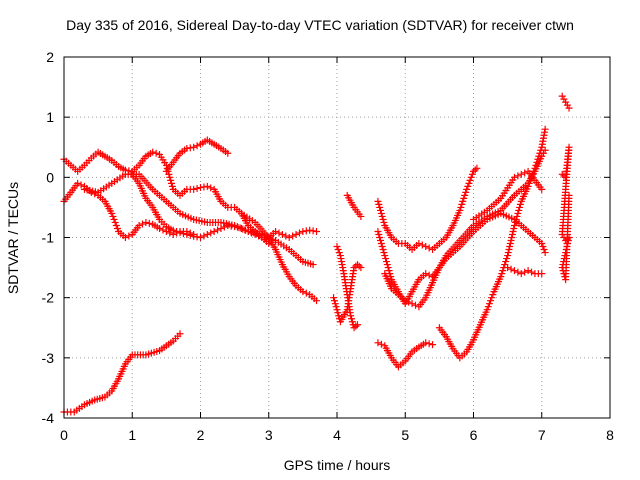 The width and height of the screenshot is (640, 480). What do you see at coordinates (337, 465) in the screenshot?
I see `x-axis-label: GPS time / hours` at bounding box center [337, 465].